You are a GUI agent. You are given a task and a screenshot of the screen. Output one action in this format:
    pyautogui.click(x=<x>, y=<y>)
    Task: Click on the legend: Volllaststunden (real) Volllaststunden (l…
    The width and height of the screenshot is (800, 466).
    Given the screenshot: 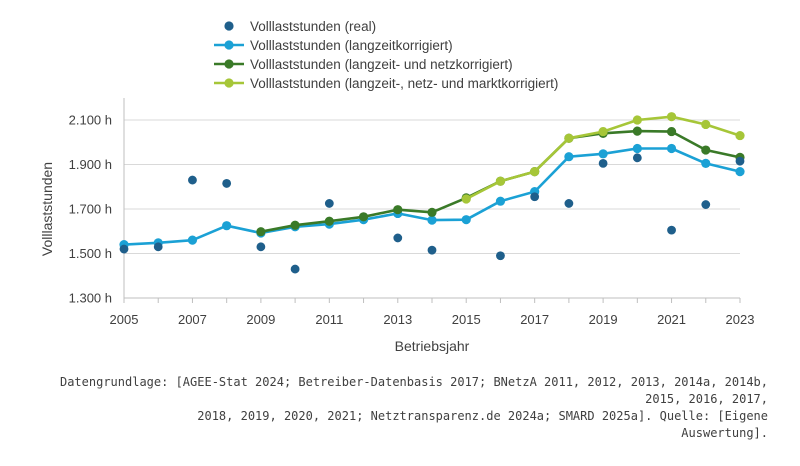 What is the action you would take?
    pyautogui.click(x=386, y=55)
    